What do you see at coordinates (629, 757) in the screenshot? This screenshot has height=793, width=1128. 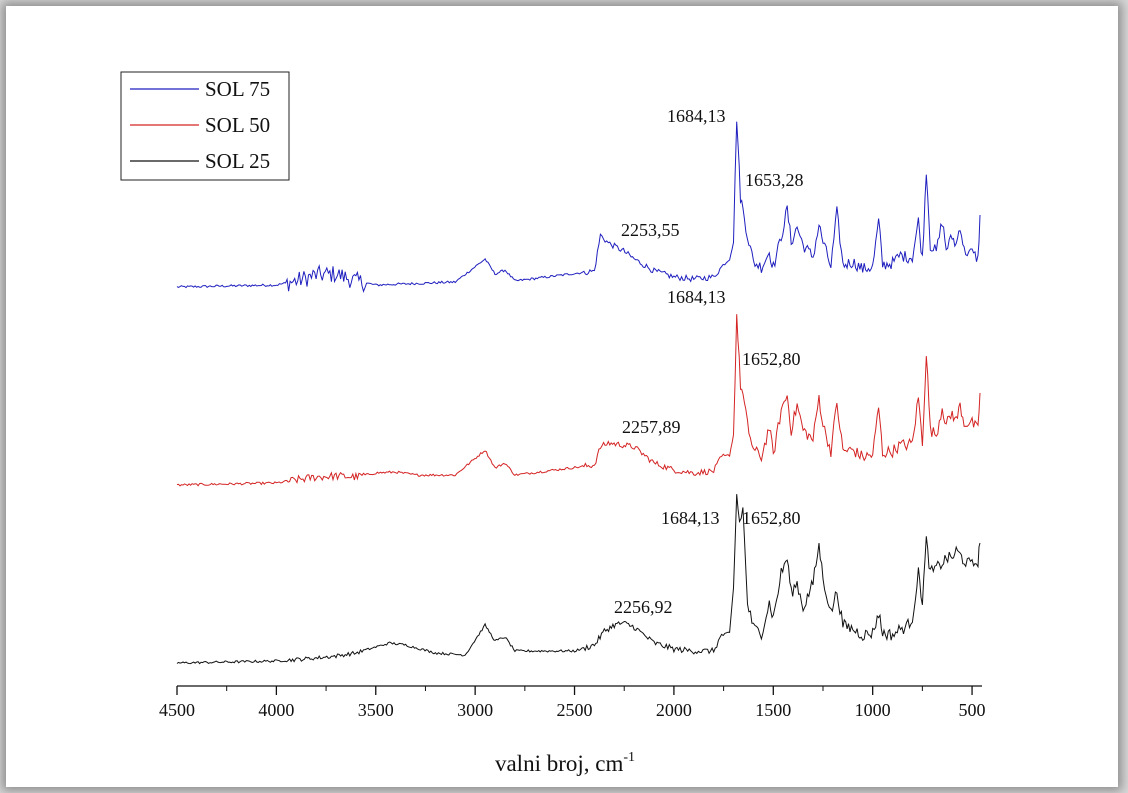 I see `x-axis-title-superscript: -1` at bounding box center [629, 757].